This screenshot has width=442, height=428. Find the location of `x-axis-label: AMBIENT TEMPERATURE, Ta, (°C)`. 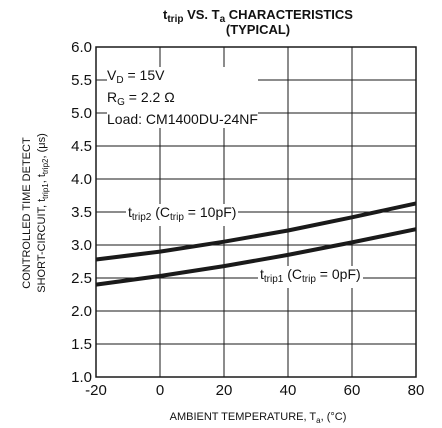

x-axis-label: AMBIENT TEMPERATURE, Ta, (°C) is located at coordinates (258, 418).